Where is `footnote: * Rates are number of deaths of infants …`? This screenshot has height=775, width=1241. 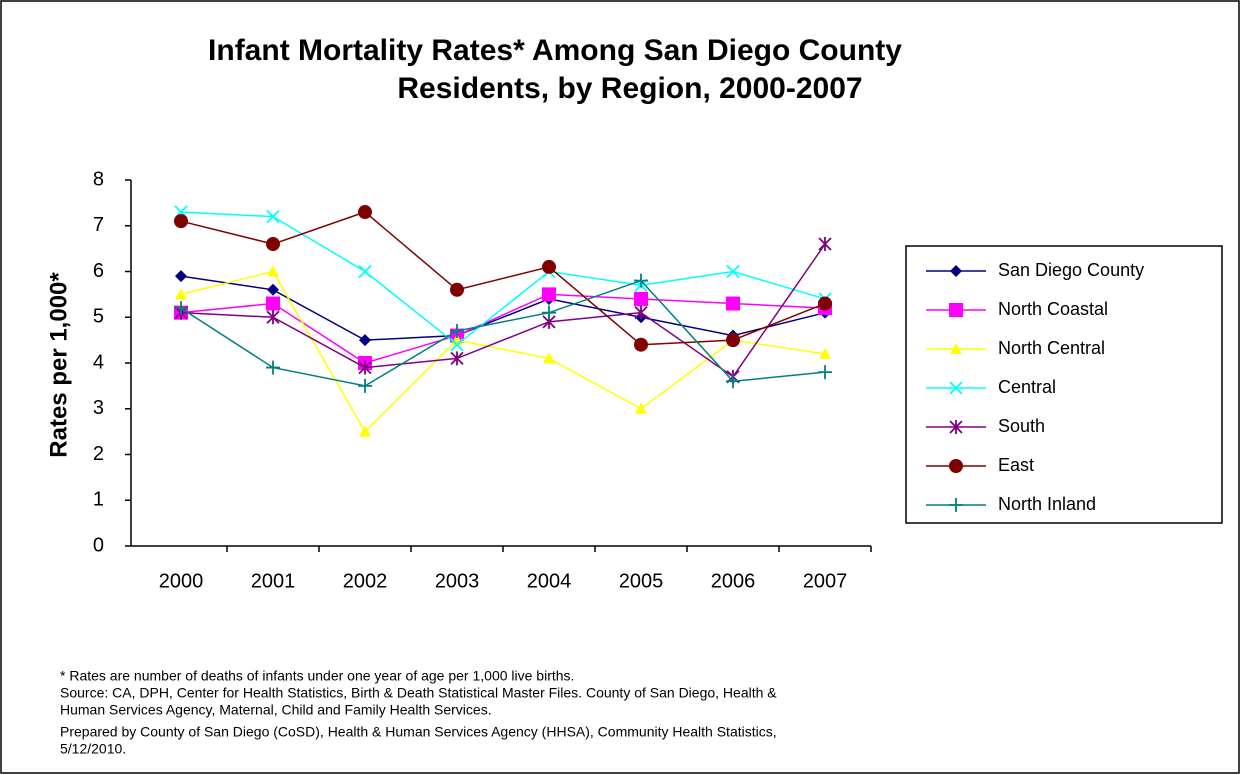
footnote: * Rates are number of deaths of infants … is located at coordinates (317, 676).